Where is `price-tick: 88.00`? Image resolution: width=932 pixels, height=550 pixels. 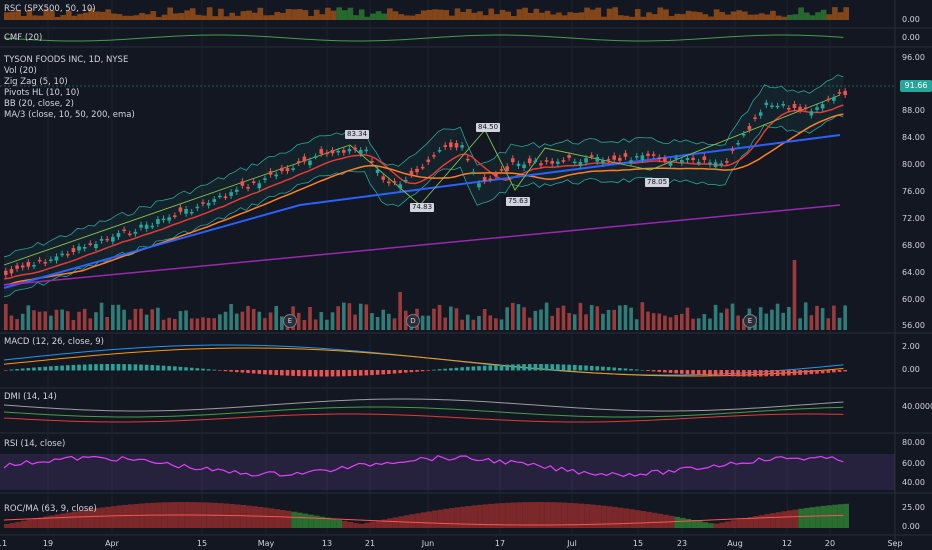
price-tick: 88.00 is located at coordinates (913, 110).